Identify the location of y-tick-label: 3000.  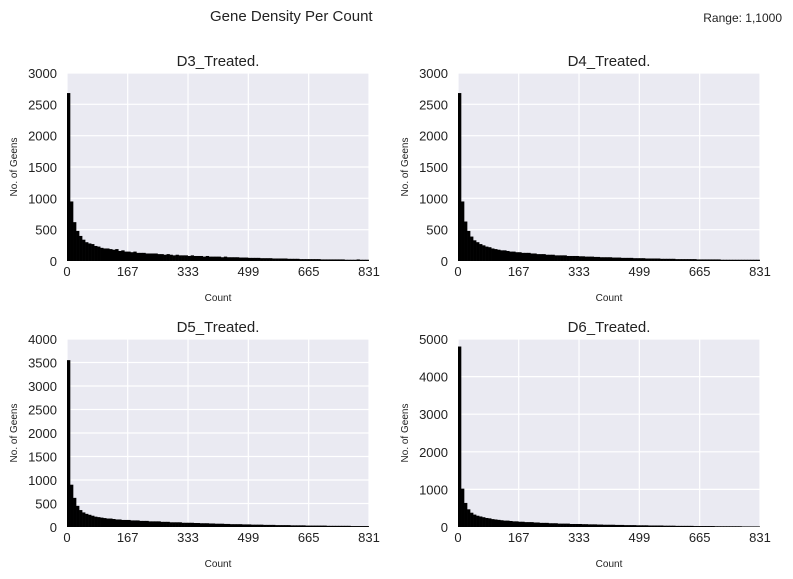
(433, 414).